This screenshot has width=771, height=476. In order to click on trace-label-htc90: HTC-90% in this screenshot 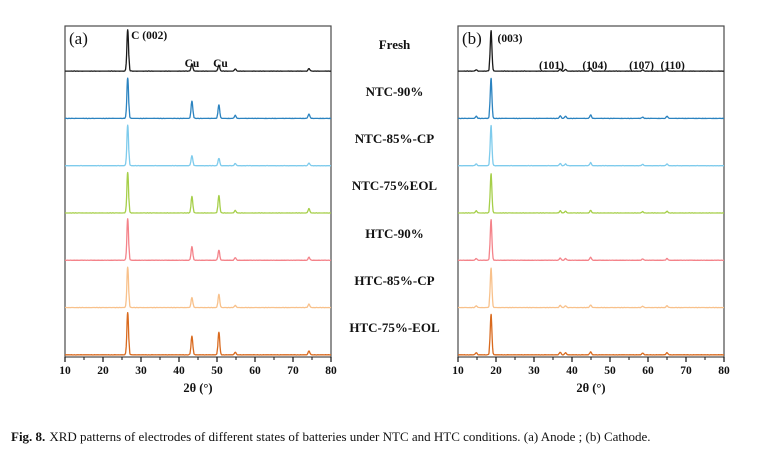, I will do `click(394, 233)`.